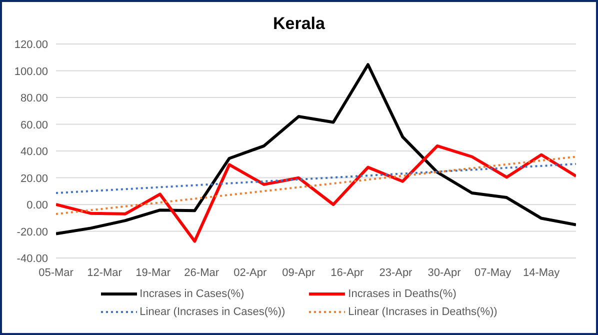 The height and width of the screenshot is (335, 598). What do you see at coordinates (34, 98) in the screenshot?
I see `y-tick-label: 80.00` at bounding box center [34, 98].